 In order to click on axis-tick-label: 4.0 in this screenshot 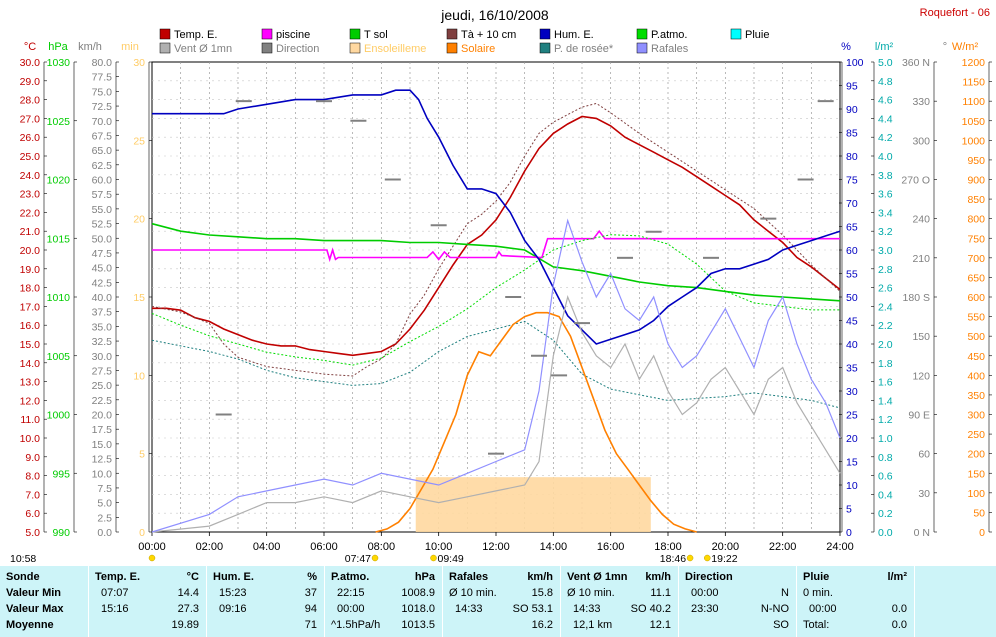, I will do `click(885, 157)`.